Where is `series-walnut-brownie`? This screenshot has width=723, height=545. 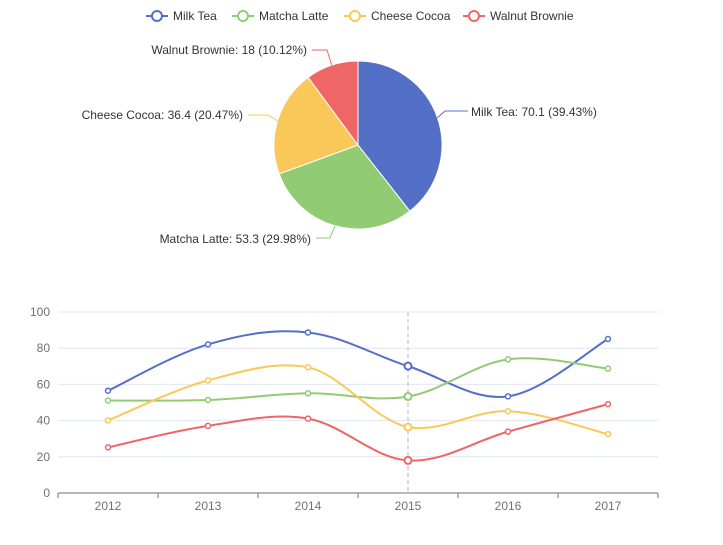 series-walnut-brownie is located at coordinates (358, 432).